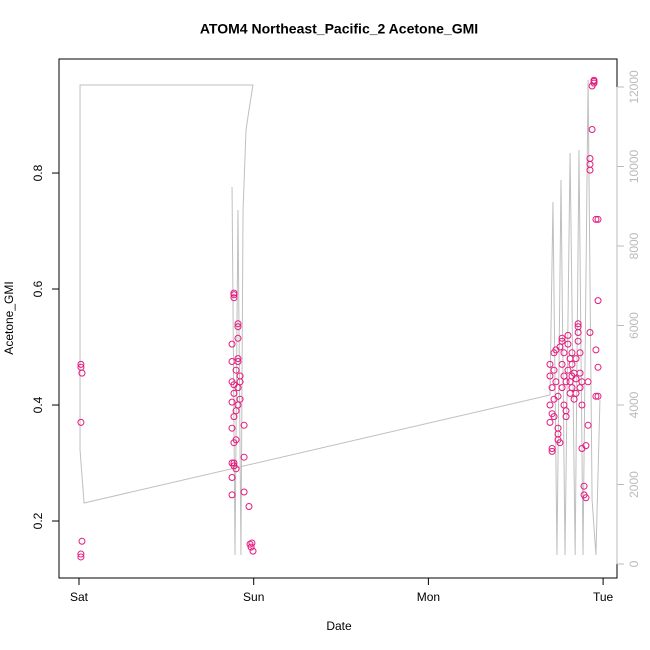  What do you see at coordinates (38, 404) in the screenshot?
I see `y-tick-label: 0.4` at bounding box center [38, 404].